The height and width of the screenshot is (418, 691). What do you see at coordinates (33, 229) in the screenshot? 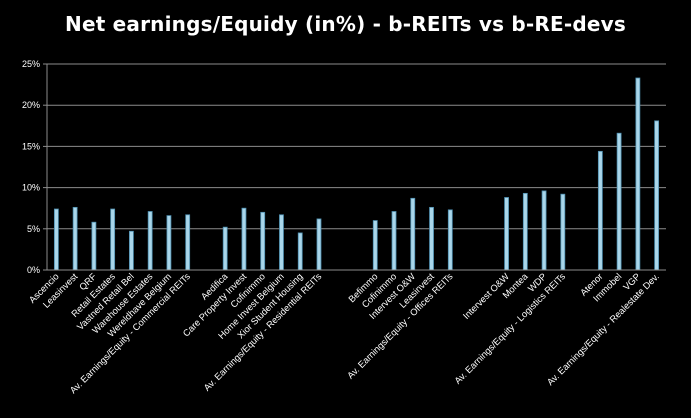
I see `y-tick-label: 5%` at bounding box center [33, 229].